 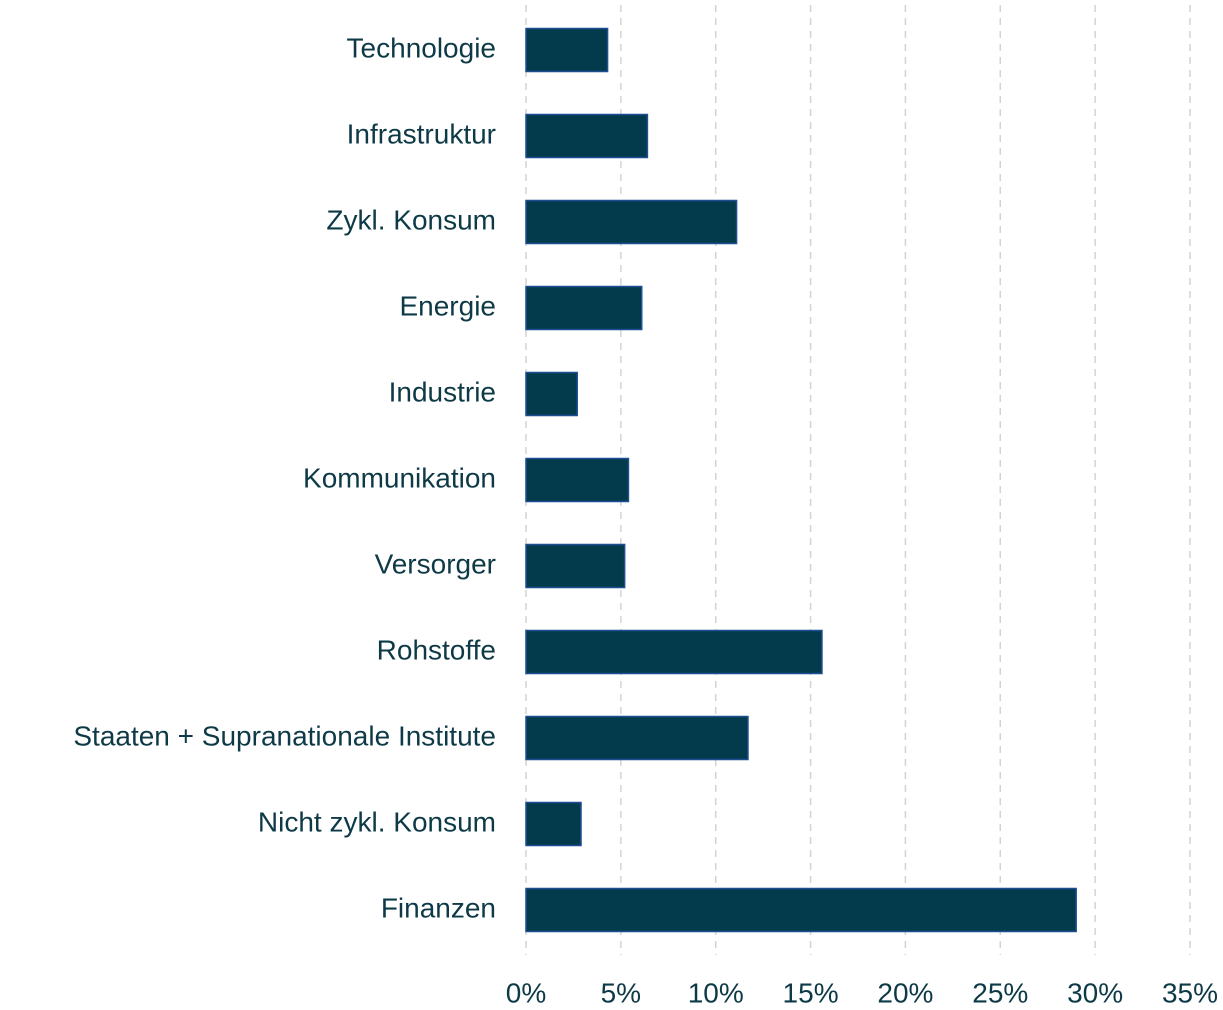 What do you see at coordinates (621, 992) in the screenshot?
I see `x-tick-label: 5%` at bounding box center [621, 992].